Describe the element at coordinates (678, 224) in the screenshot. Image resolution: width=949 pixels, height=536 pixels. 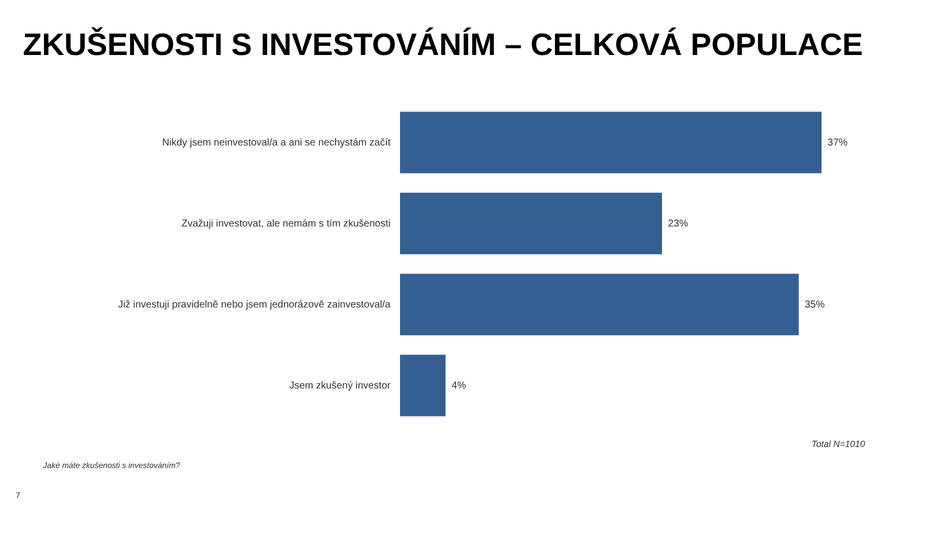
I see `data-label: 23%` at that location.